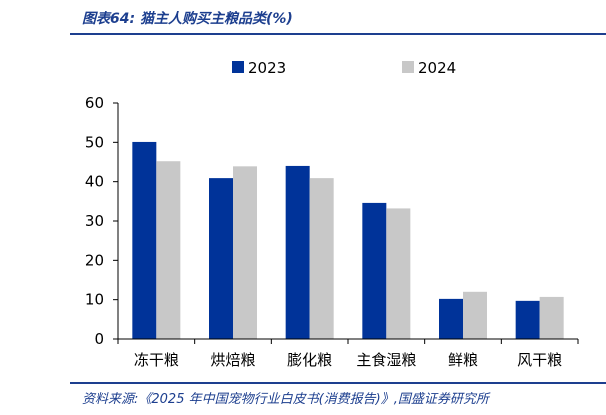 Image resolution: width=606 pixels, height=415 pixels. Describe the element at coordinates (232, 360) in the screenshot. I see `x-tick-label: 烘焙粮` at that location.